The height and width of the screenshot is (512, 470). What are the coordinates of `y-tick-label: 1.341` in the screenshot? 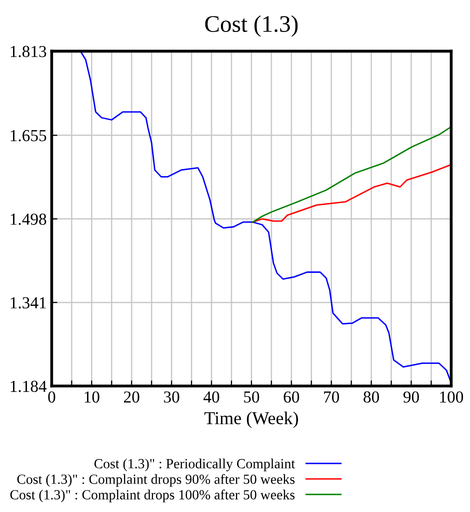 It's located at (28, 302).